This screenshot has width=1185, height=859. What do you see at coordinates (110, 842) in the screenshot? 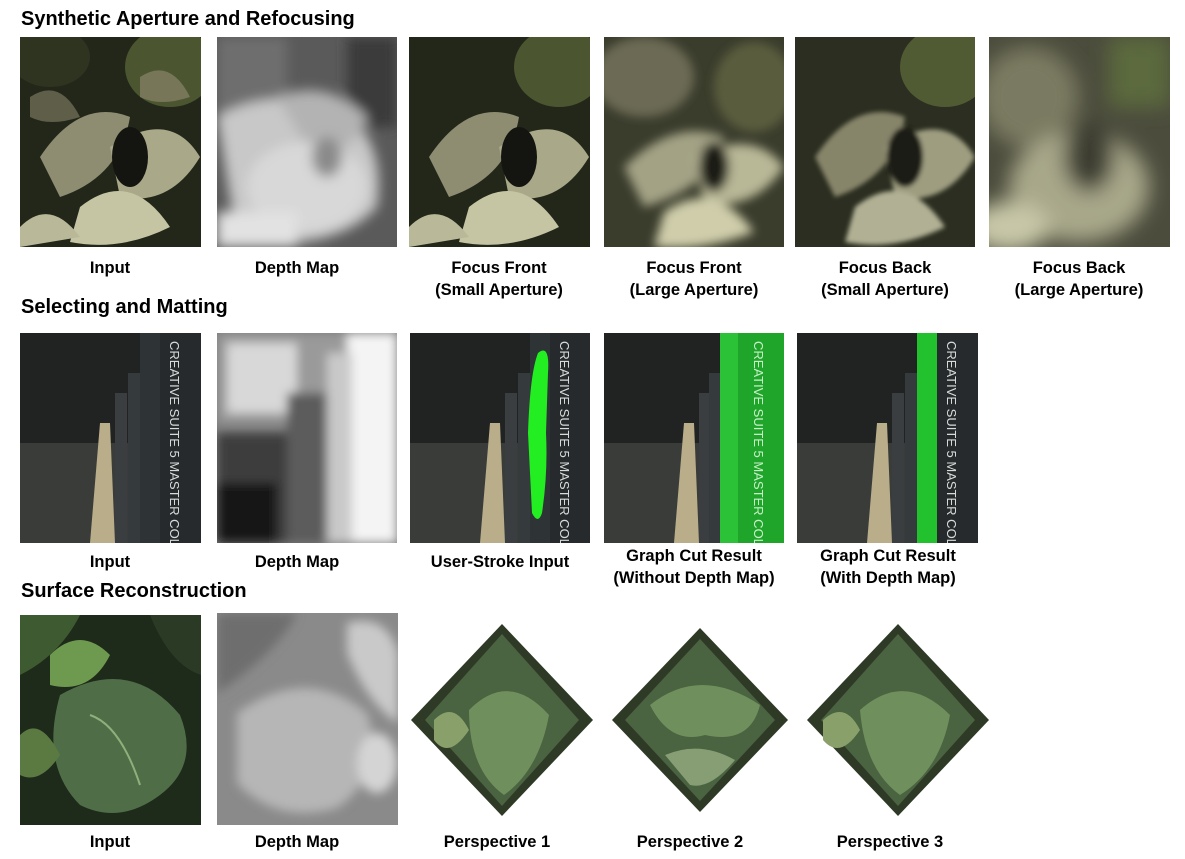
I see `caption-surface-input: Input` at bounding box center [110, 842].